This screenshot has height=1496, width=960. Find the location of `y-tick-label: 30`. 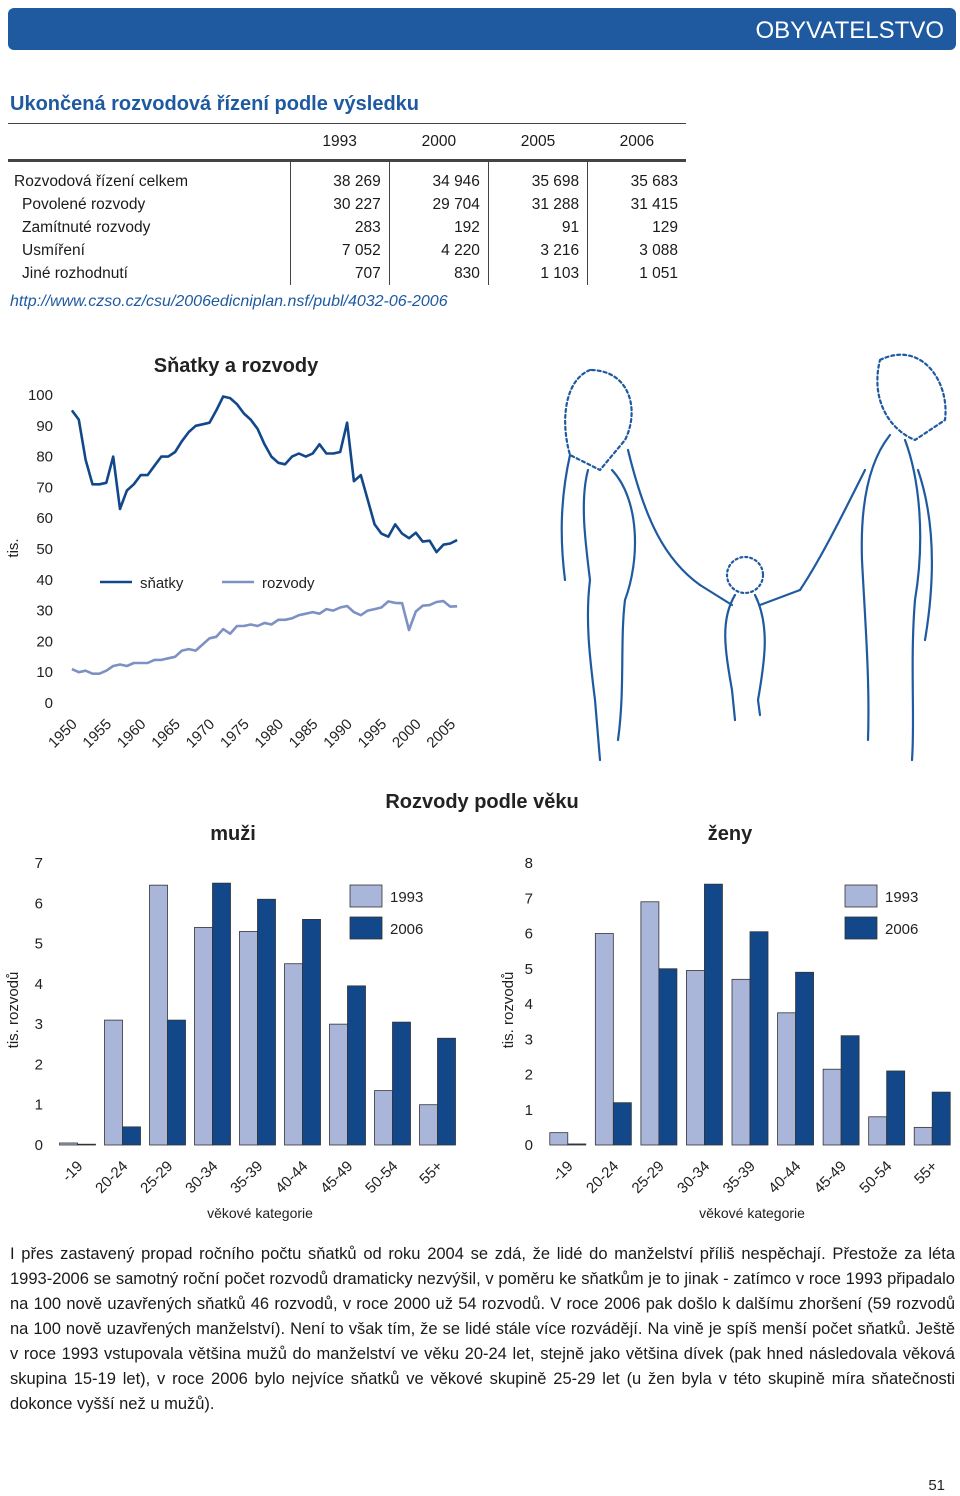

y-tick-label: 30 is located at coordinates (44, 611).